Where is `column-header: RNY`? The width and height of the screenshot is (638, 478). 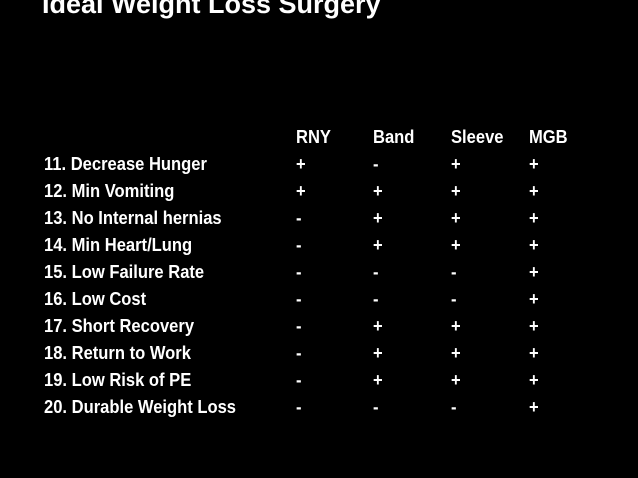 column-header: RNY is located at coordinates (313, 137).